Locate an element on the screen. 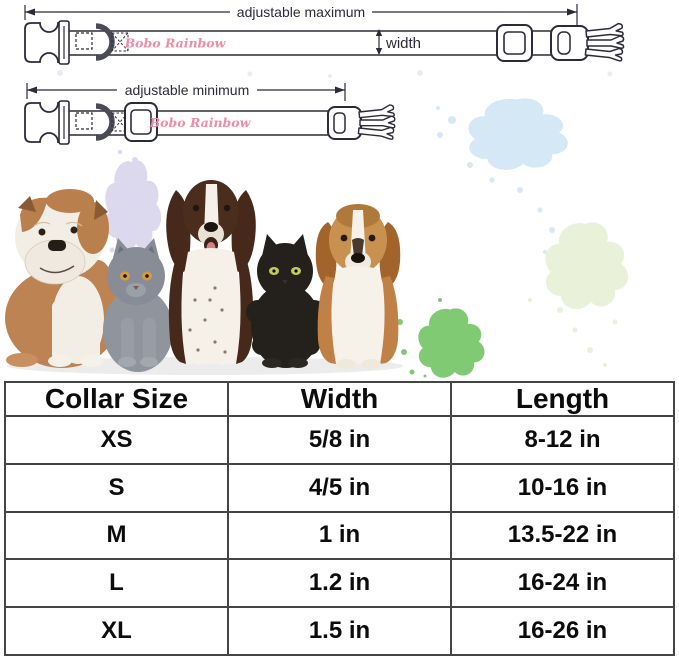 The width and height of the screenshot is (679, 659). size-cell: M is located at coordinates (116, 535).